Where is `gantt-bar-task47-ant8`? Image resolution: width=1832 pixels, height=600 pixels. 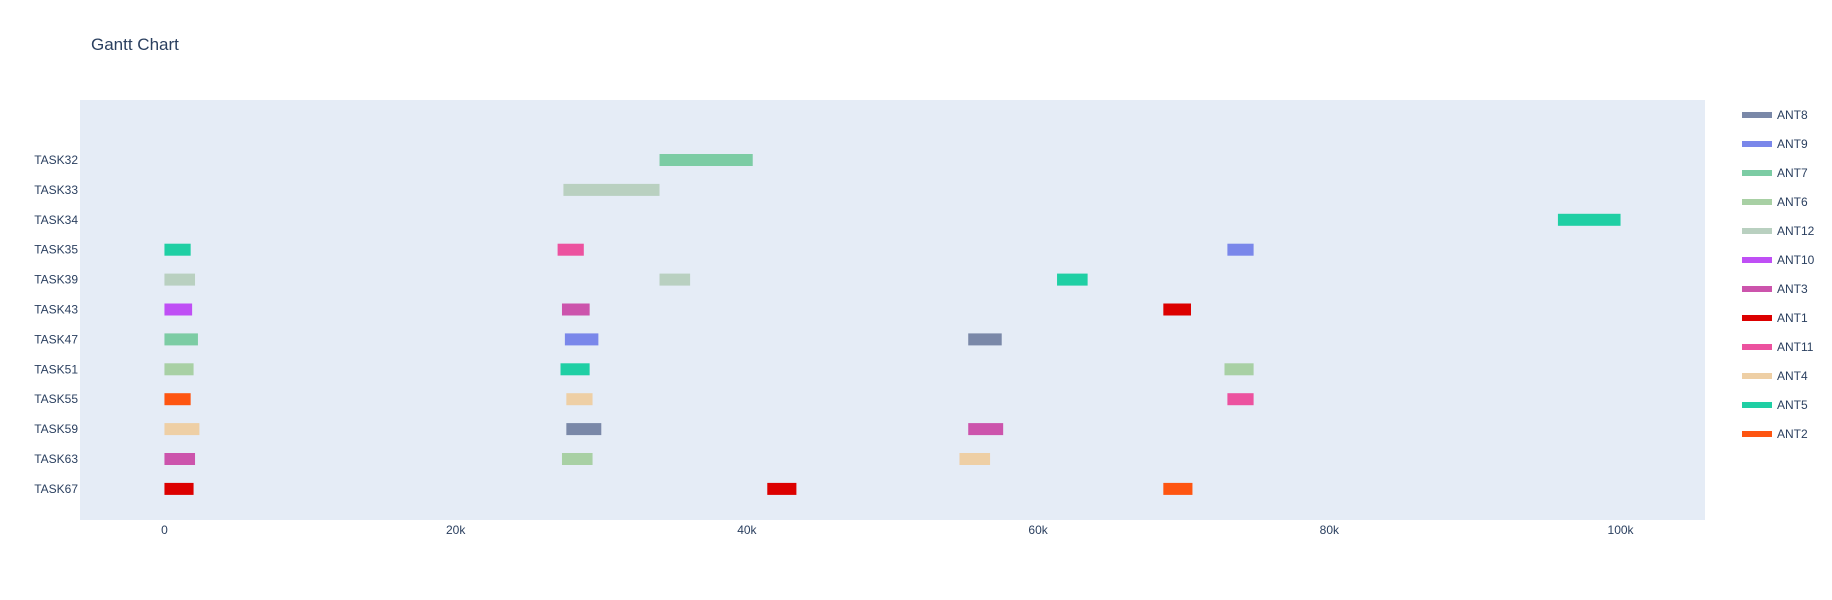
gantt-bar-task47-ant8 is located at coordinates (985, 339).